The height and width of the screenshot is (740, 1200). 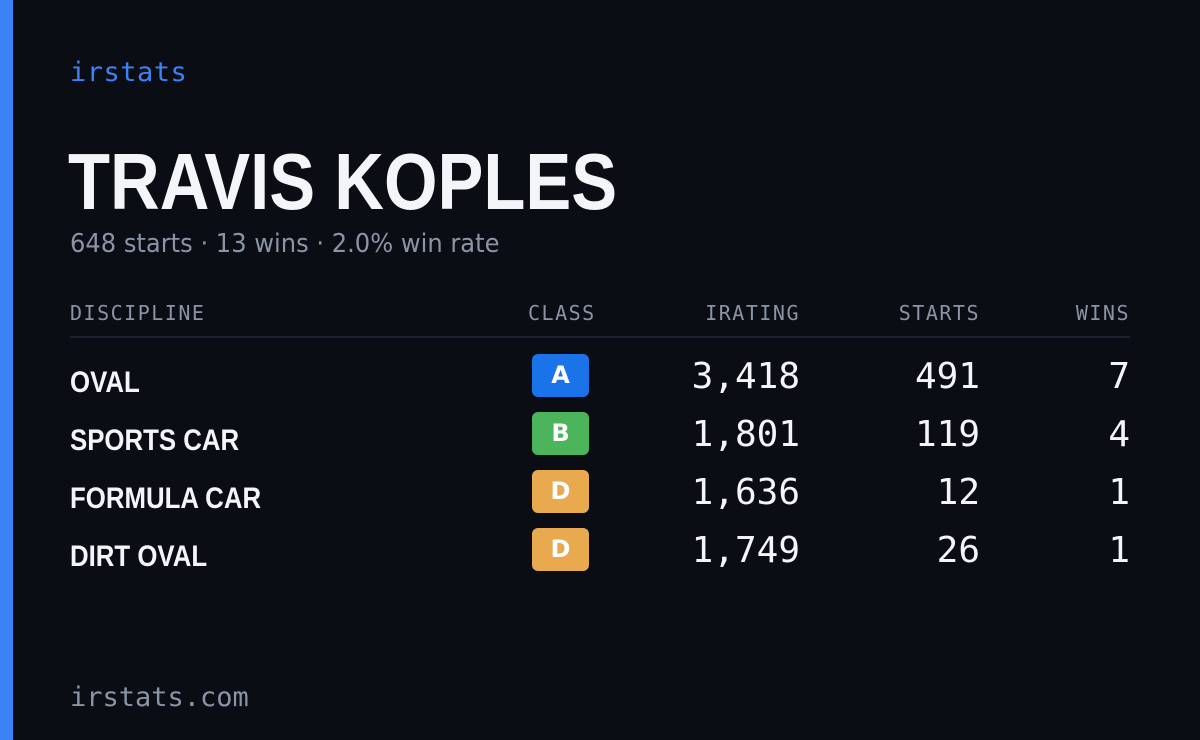 I want to click on class-badge: A, so click(x=560, y=375).